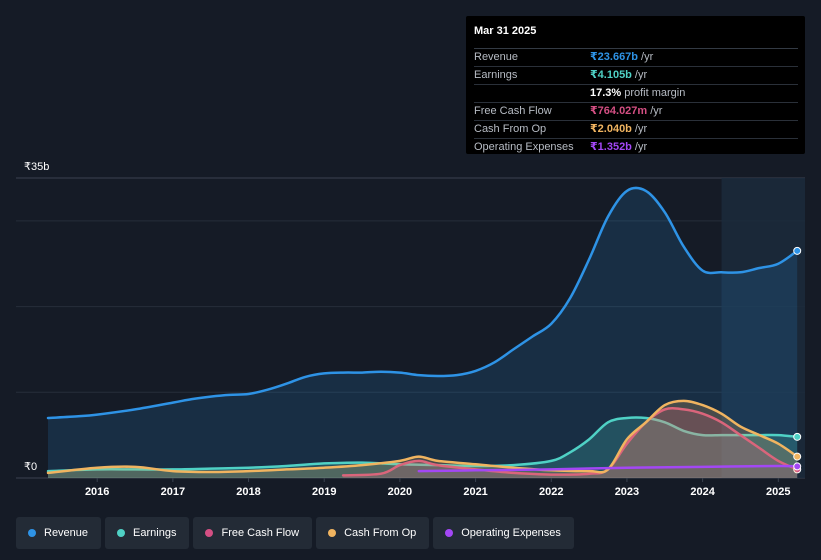  What do you see at coordinates (611, 129) in the screenshot?
I see `tooltip-row-value: ₹2.040b` at bounding box center [611, 129].